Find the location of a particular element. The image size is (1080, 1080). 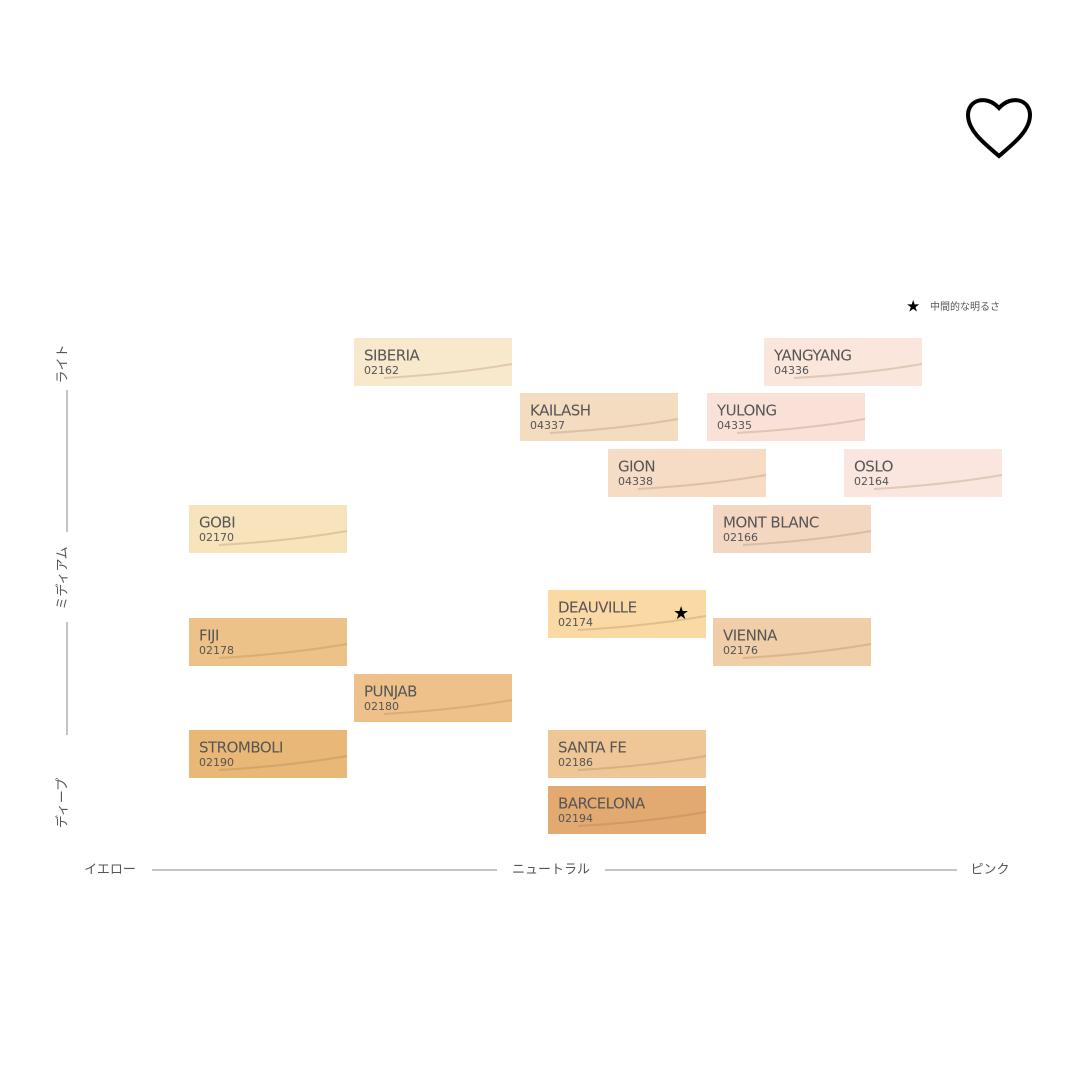

x-axis-label: イエロー is located at coordinates (110, 870).